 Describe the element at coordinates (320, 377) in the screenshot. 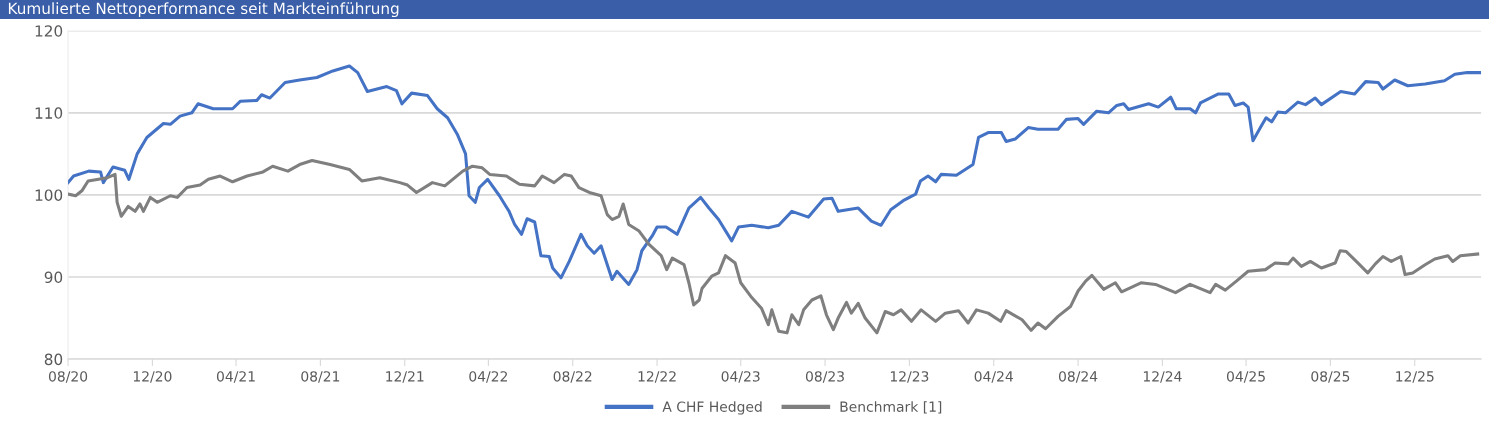

I see `x-tick-label: 08/21` at that location.